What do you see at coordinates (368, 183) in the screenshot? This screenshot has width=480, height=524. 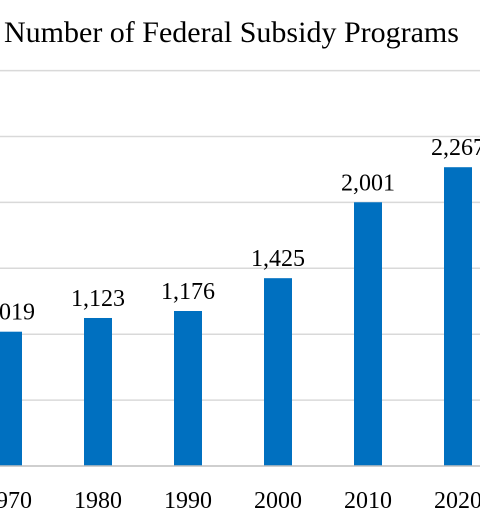 I see `data-label: 2,001` at bounding box center [368, 183].